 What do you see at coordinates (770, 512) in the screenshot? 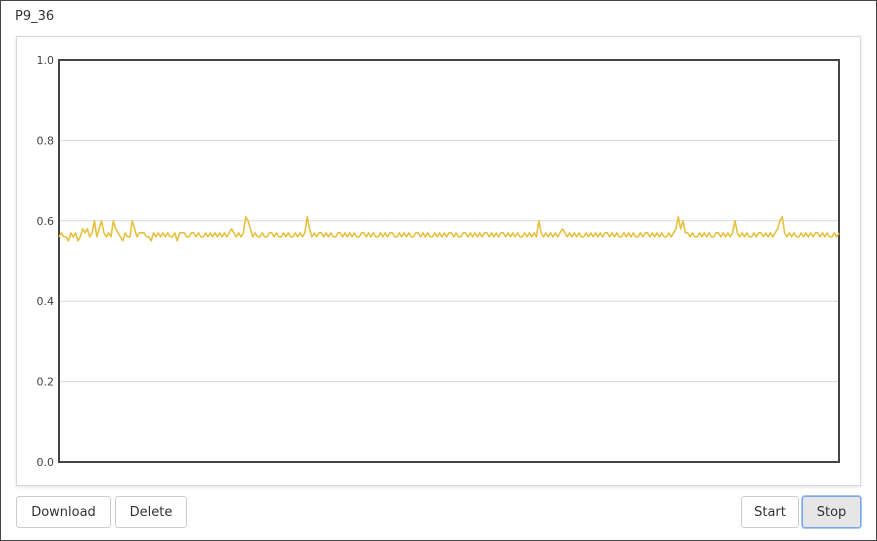
I see `start-button: Start` at bounding box center [770, 512].